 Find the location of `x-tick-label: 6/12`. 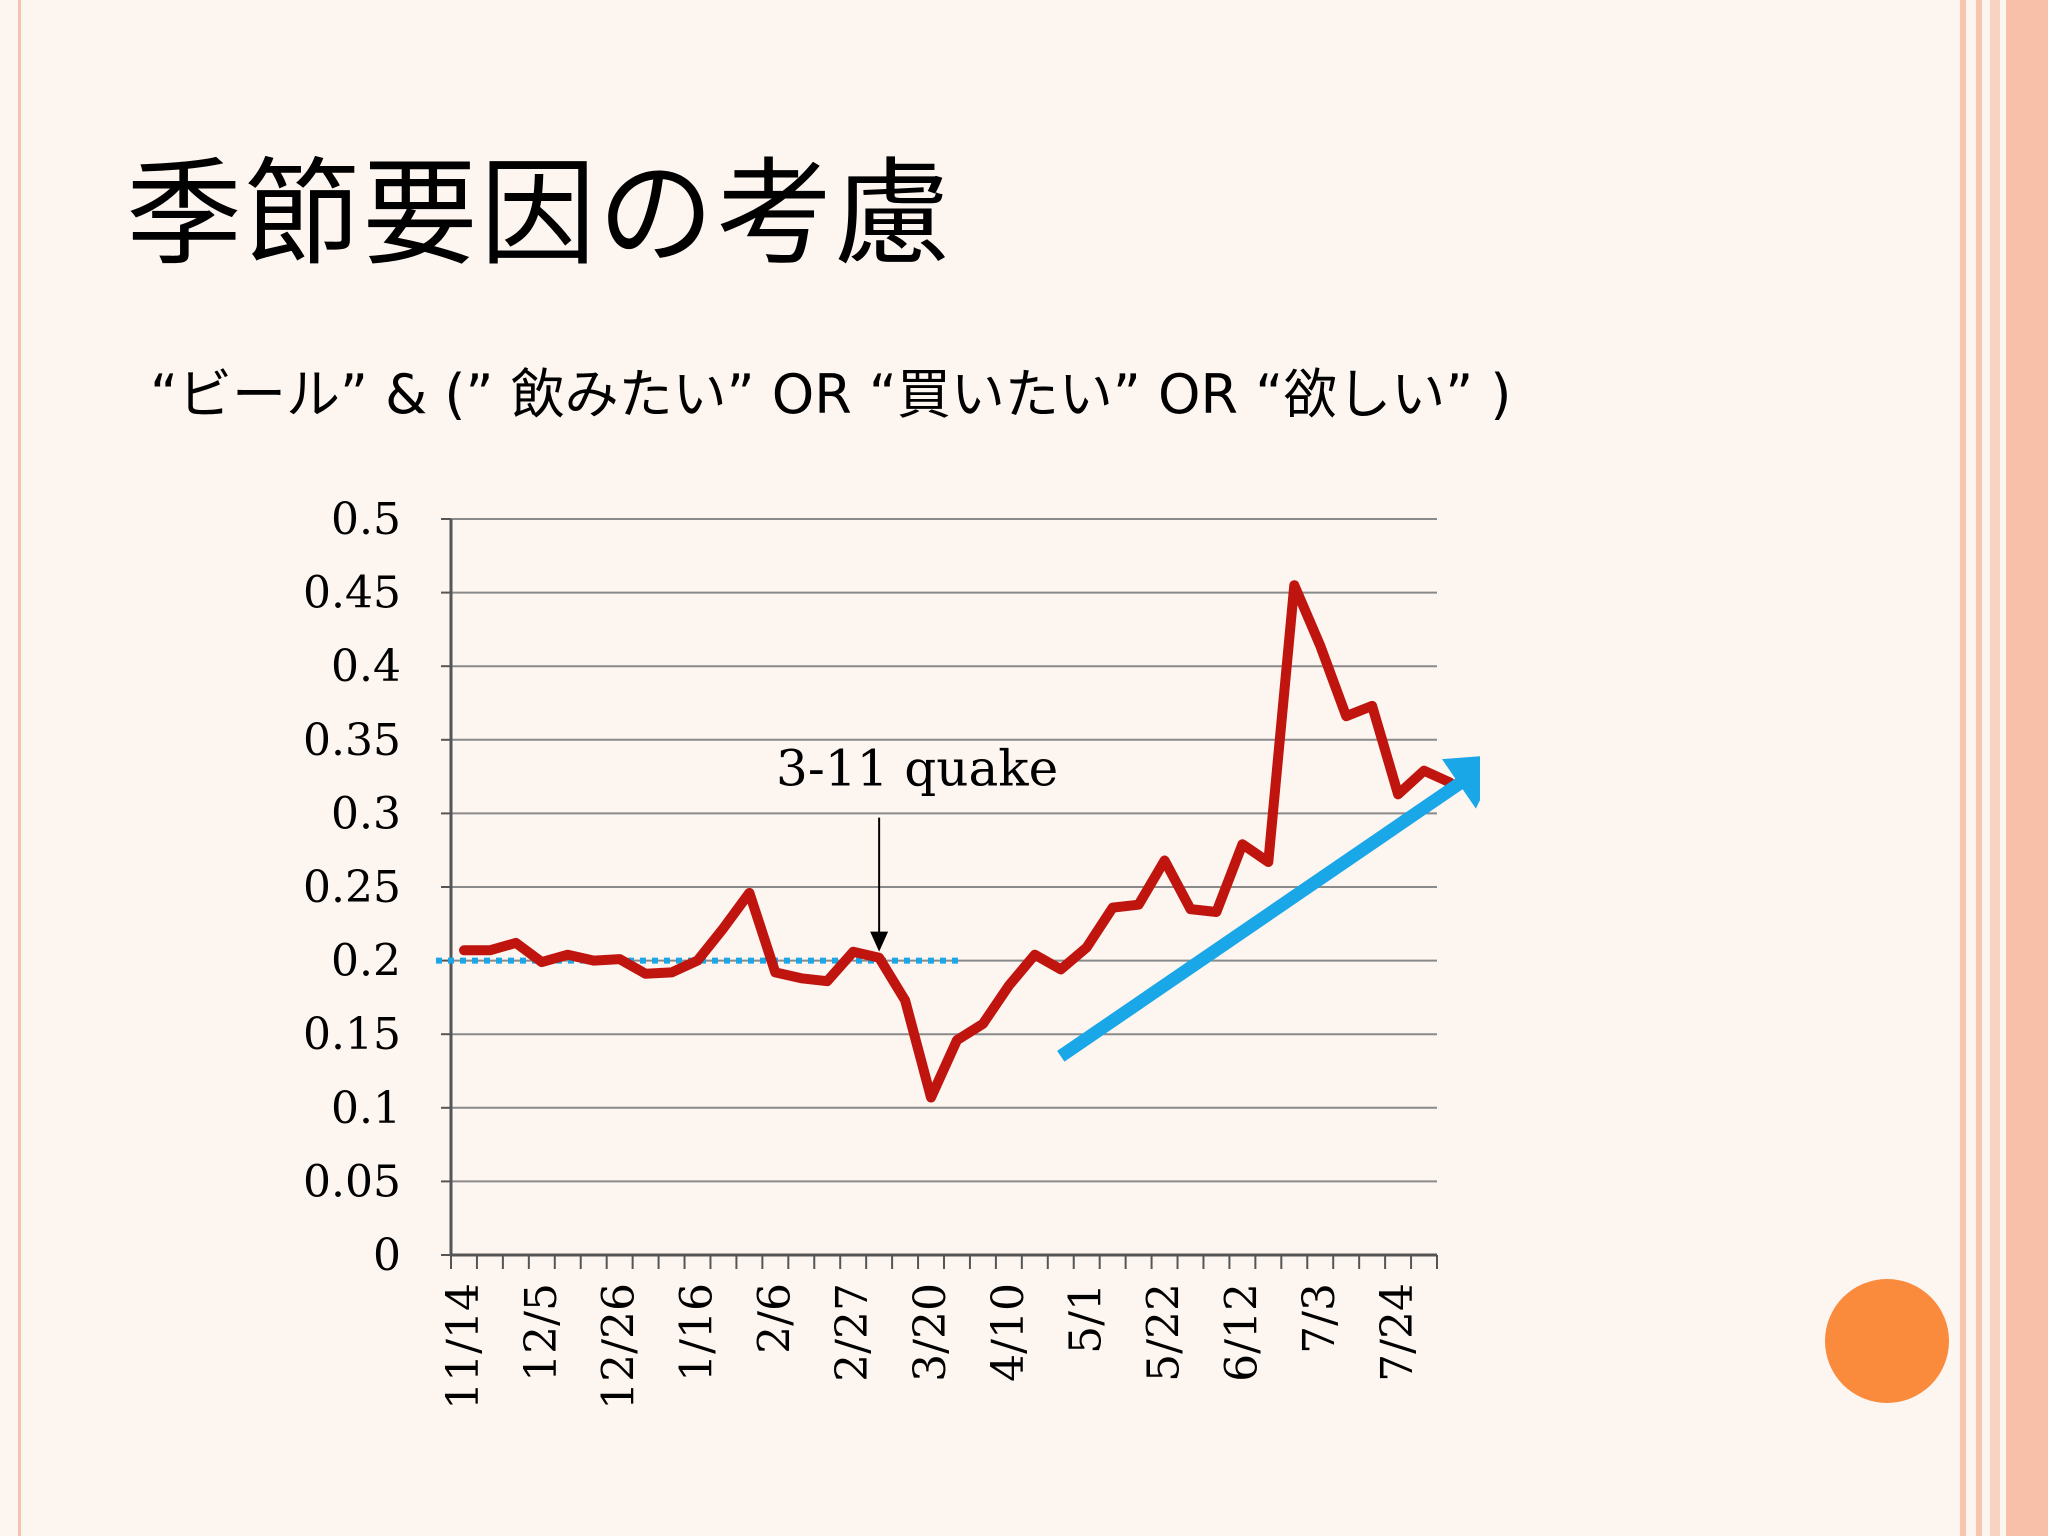

x-tick-label: 6/12 is located at coordinates (1241, 1332).